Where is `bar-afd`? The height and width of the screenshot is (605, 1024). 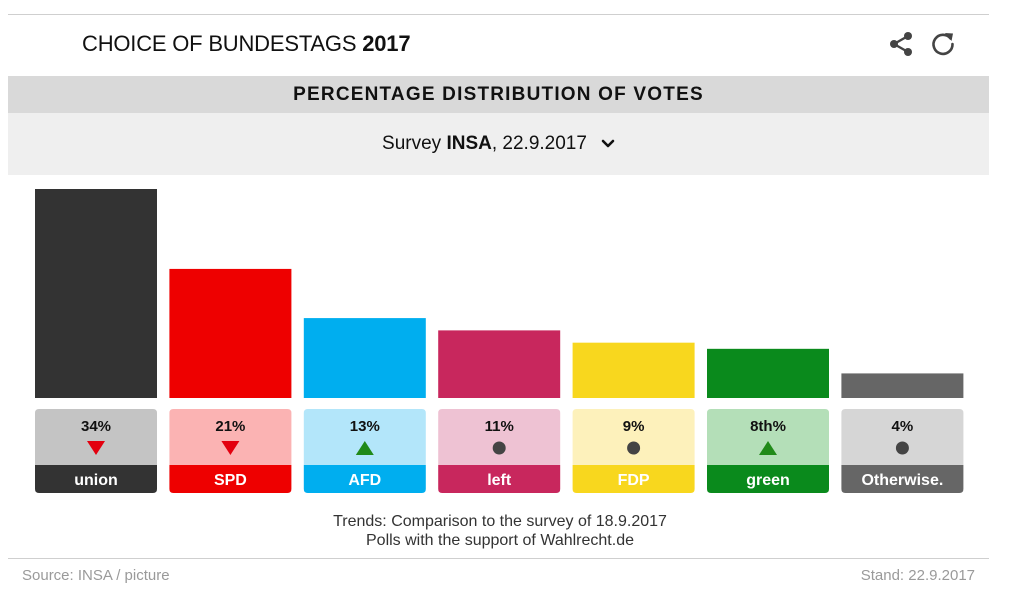
bar-afd is located at coordinates (364, 358).